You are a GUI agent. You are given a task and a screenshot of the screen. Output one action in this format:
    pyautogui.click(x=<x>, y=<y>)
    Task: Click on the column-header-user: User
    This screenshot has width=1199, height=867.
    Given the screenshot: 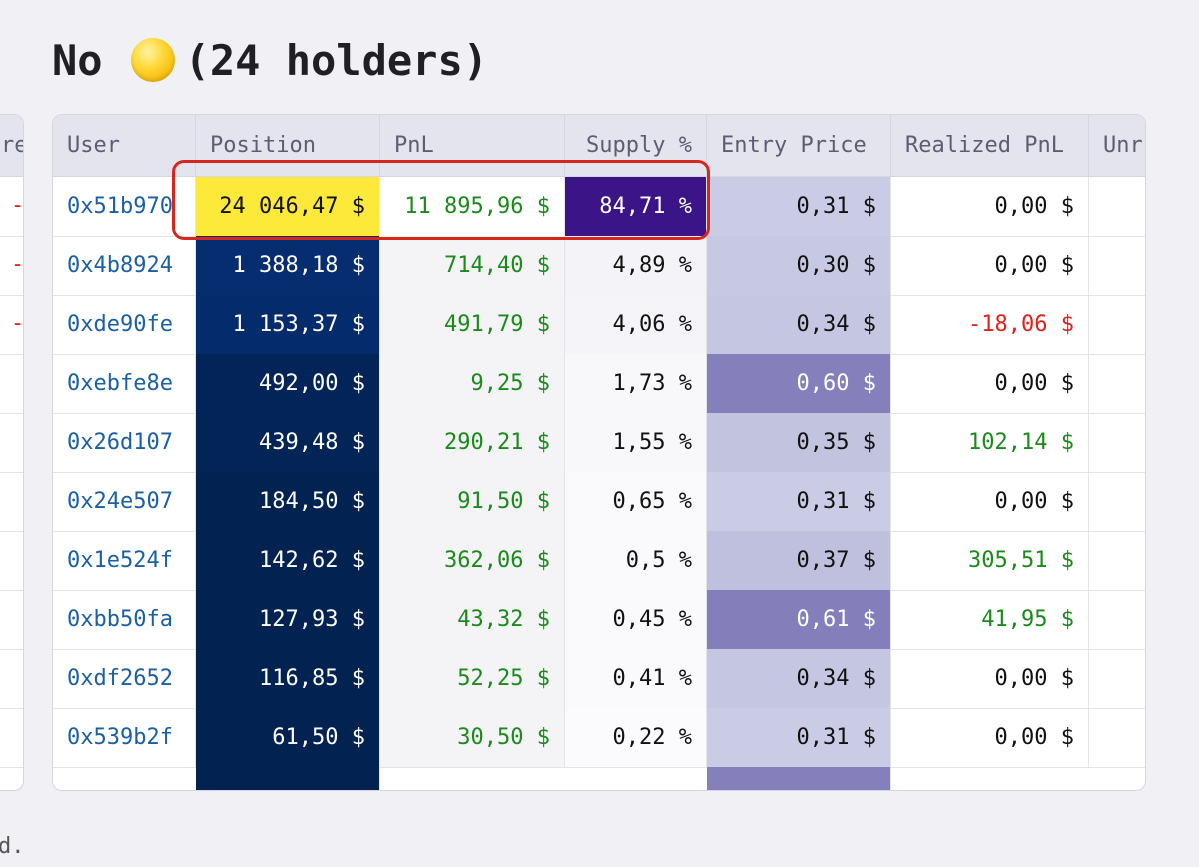 What is the action you would take?
    pyautogui.click(x=124, y=145)
    